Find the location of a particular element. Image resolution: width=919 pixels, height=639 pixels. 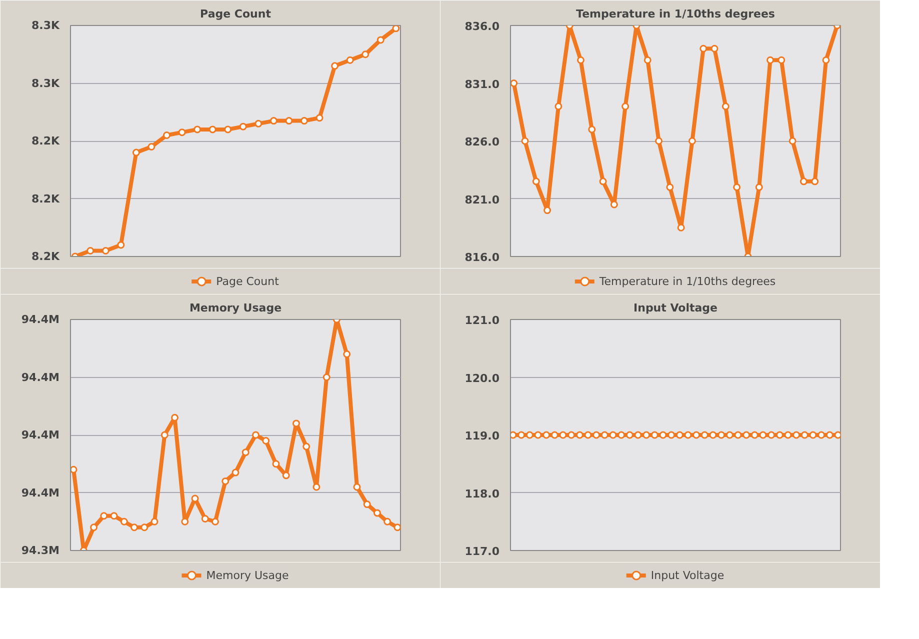

y-tick-label: 121.0 is located at coordinates (482, 320).